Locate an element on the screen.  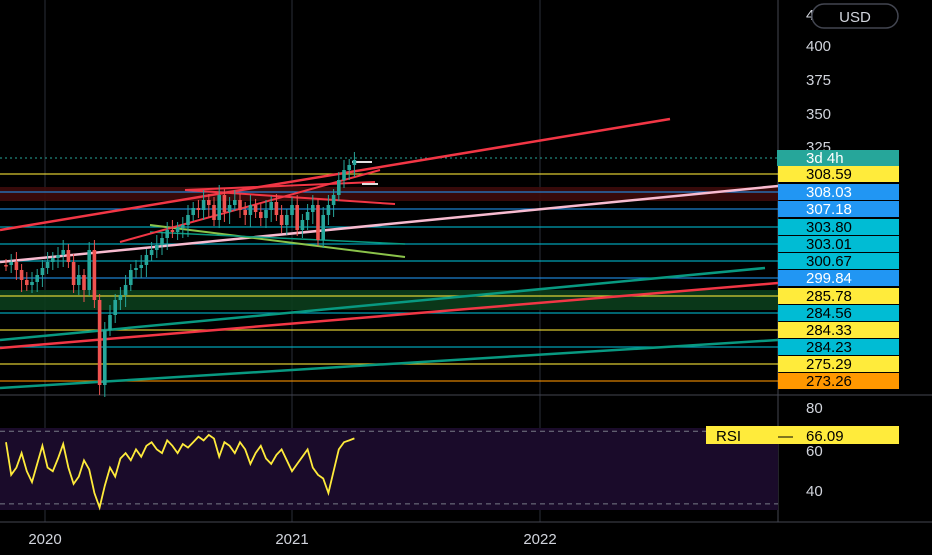
price-tick: 350 is located at coordinates (818, 114).